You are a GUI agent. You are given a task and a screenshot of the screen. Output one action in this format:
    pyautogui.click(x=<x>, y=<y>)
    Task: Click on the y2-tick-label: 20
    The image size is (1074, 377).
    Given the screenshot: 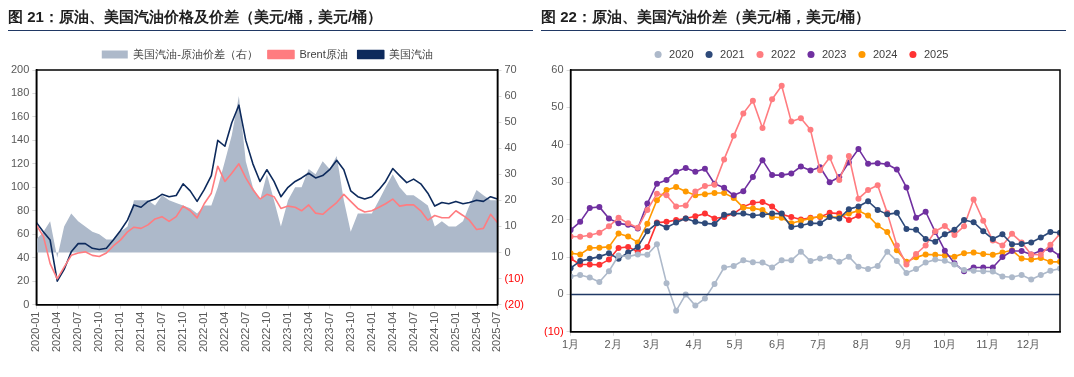 What is the action you would take?
    pyautogui.click(x=510, y=199)
    